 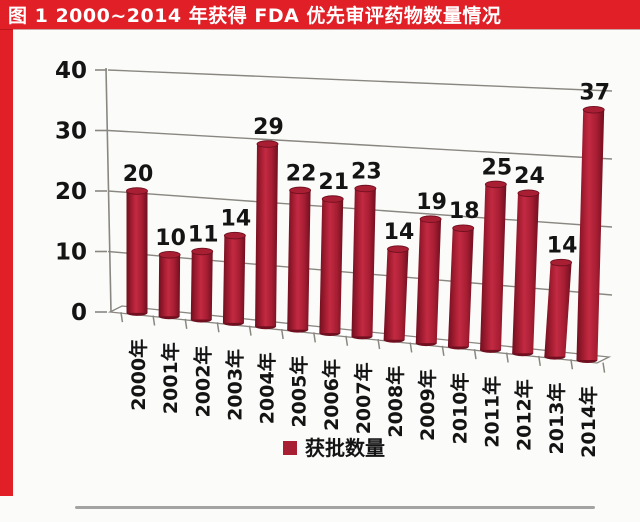 I want to click on bar-value-label: 11, so click(x=203, y=234).